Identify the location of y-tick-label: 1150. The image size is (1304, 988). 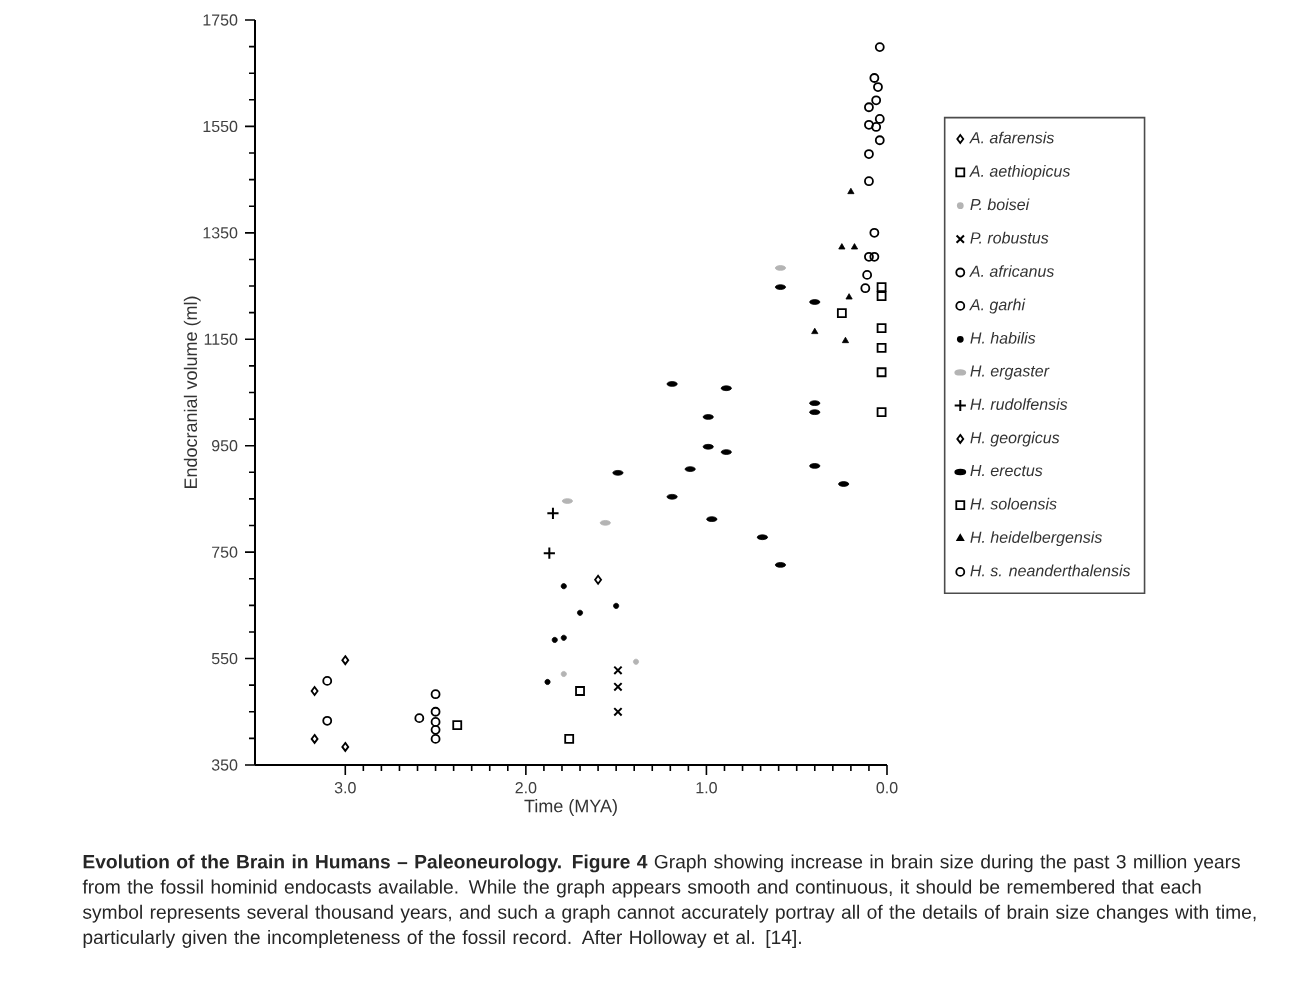
(221, 339).